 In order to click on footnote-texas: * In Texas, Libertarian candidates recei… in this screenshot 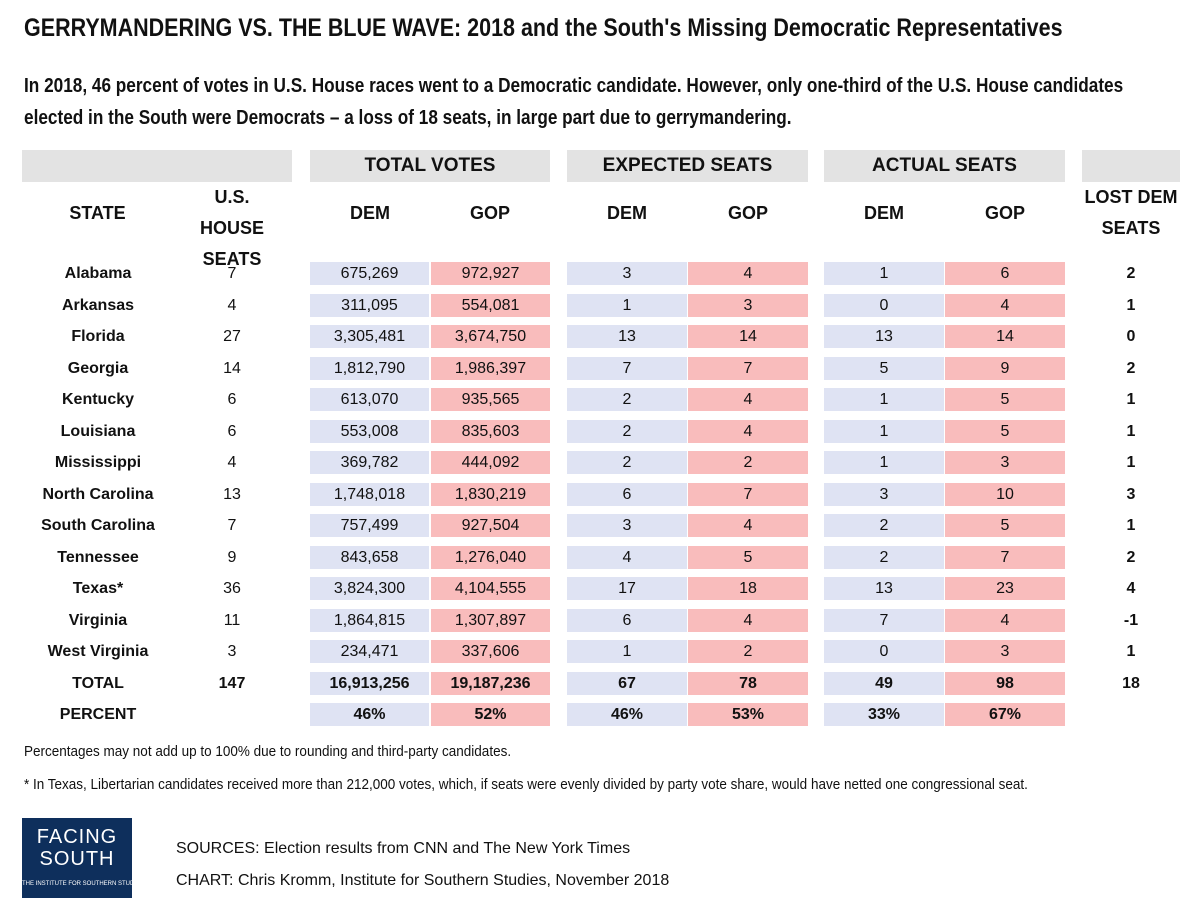, I will do `click(526, 784)`.